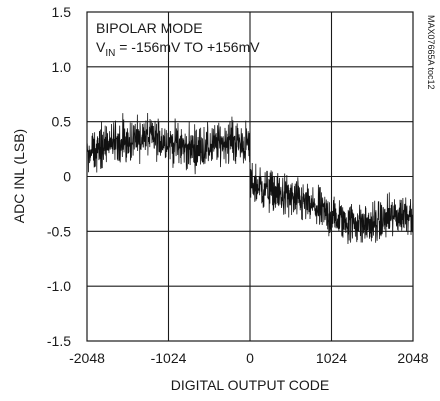 This screenshot has height=401, width=440. Describe the element at coordinates (187, 47) in the screenshot. I see `vin-range: = -156mV TO +156mV` at that location.